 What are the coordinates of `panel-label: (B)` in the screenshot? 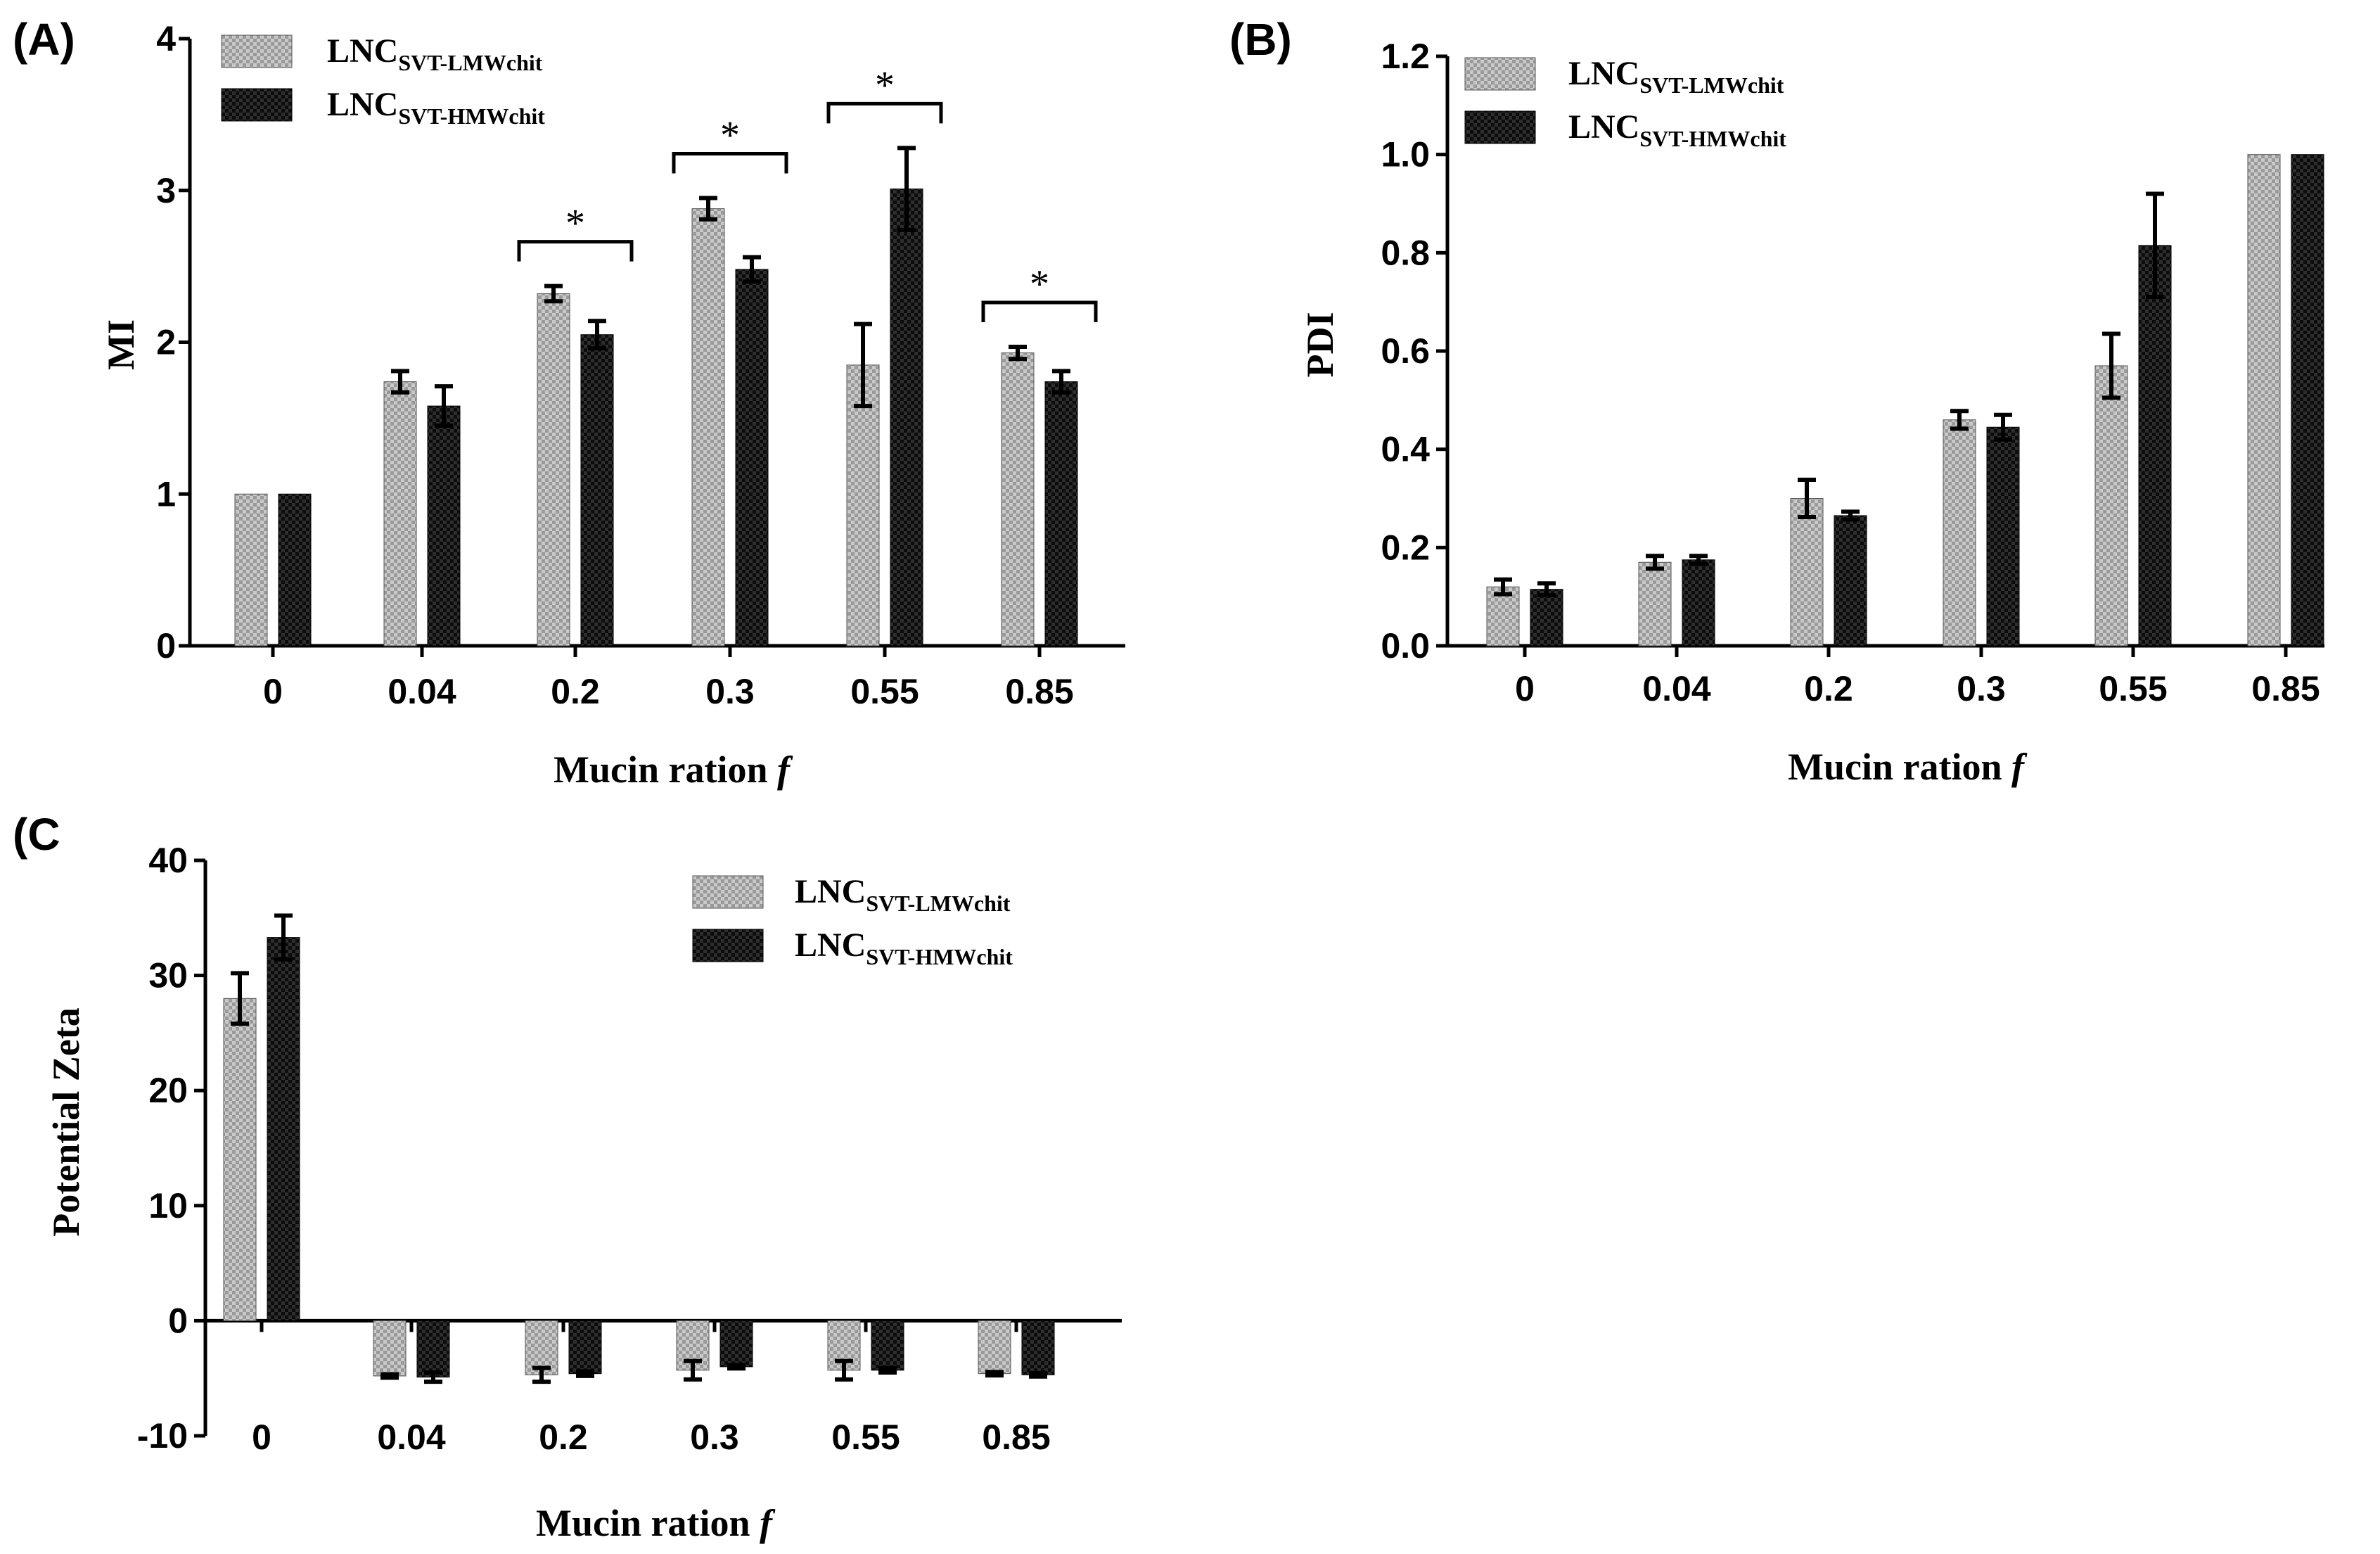 It's located at (1260, 39).